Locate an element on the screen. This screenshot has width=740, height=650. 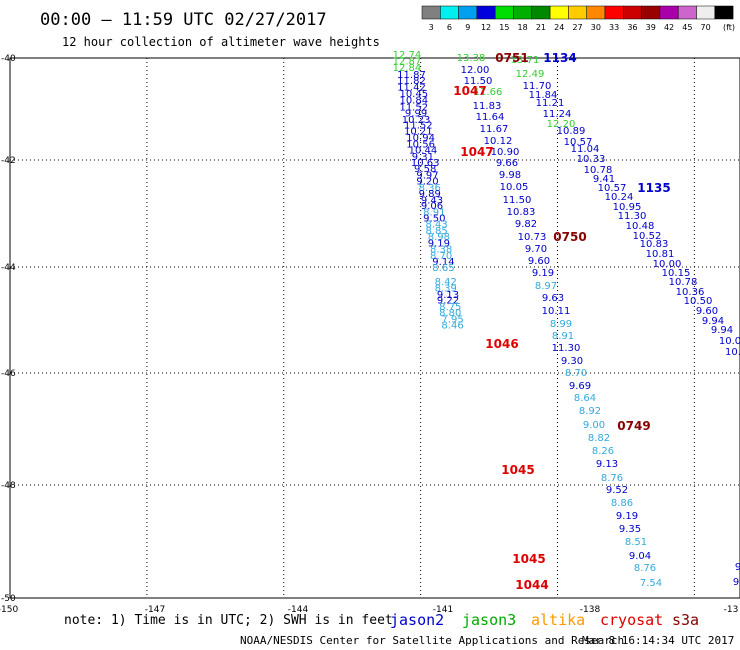
swh-label: 11.30 is located at coordinates (566, 348).